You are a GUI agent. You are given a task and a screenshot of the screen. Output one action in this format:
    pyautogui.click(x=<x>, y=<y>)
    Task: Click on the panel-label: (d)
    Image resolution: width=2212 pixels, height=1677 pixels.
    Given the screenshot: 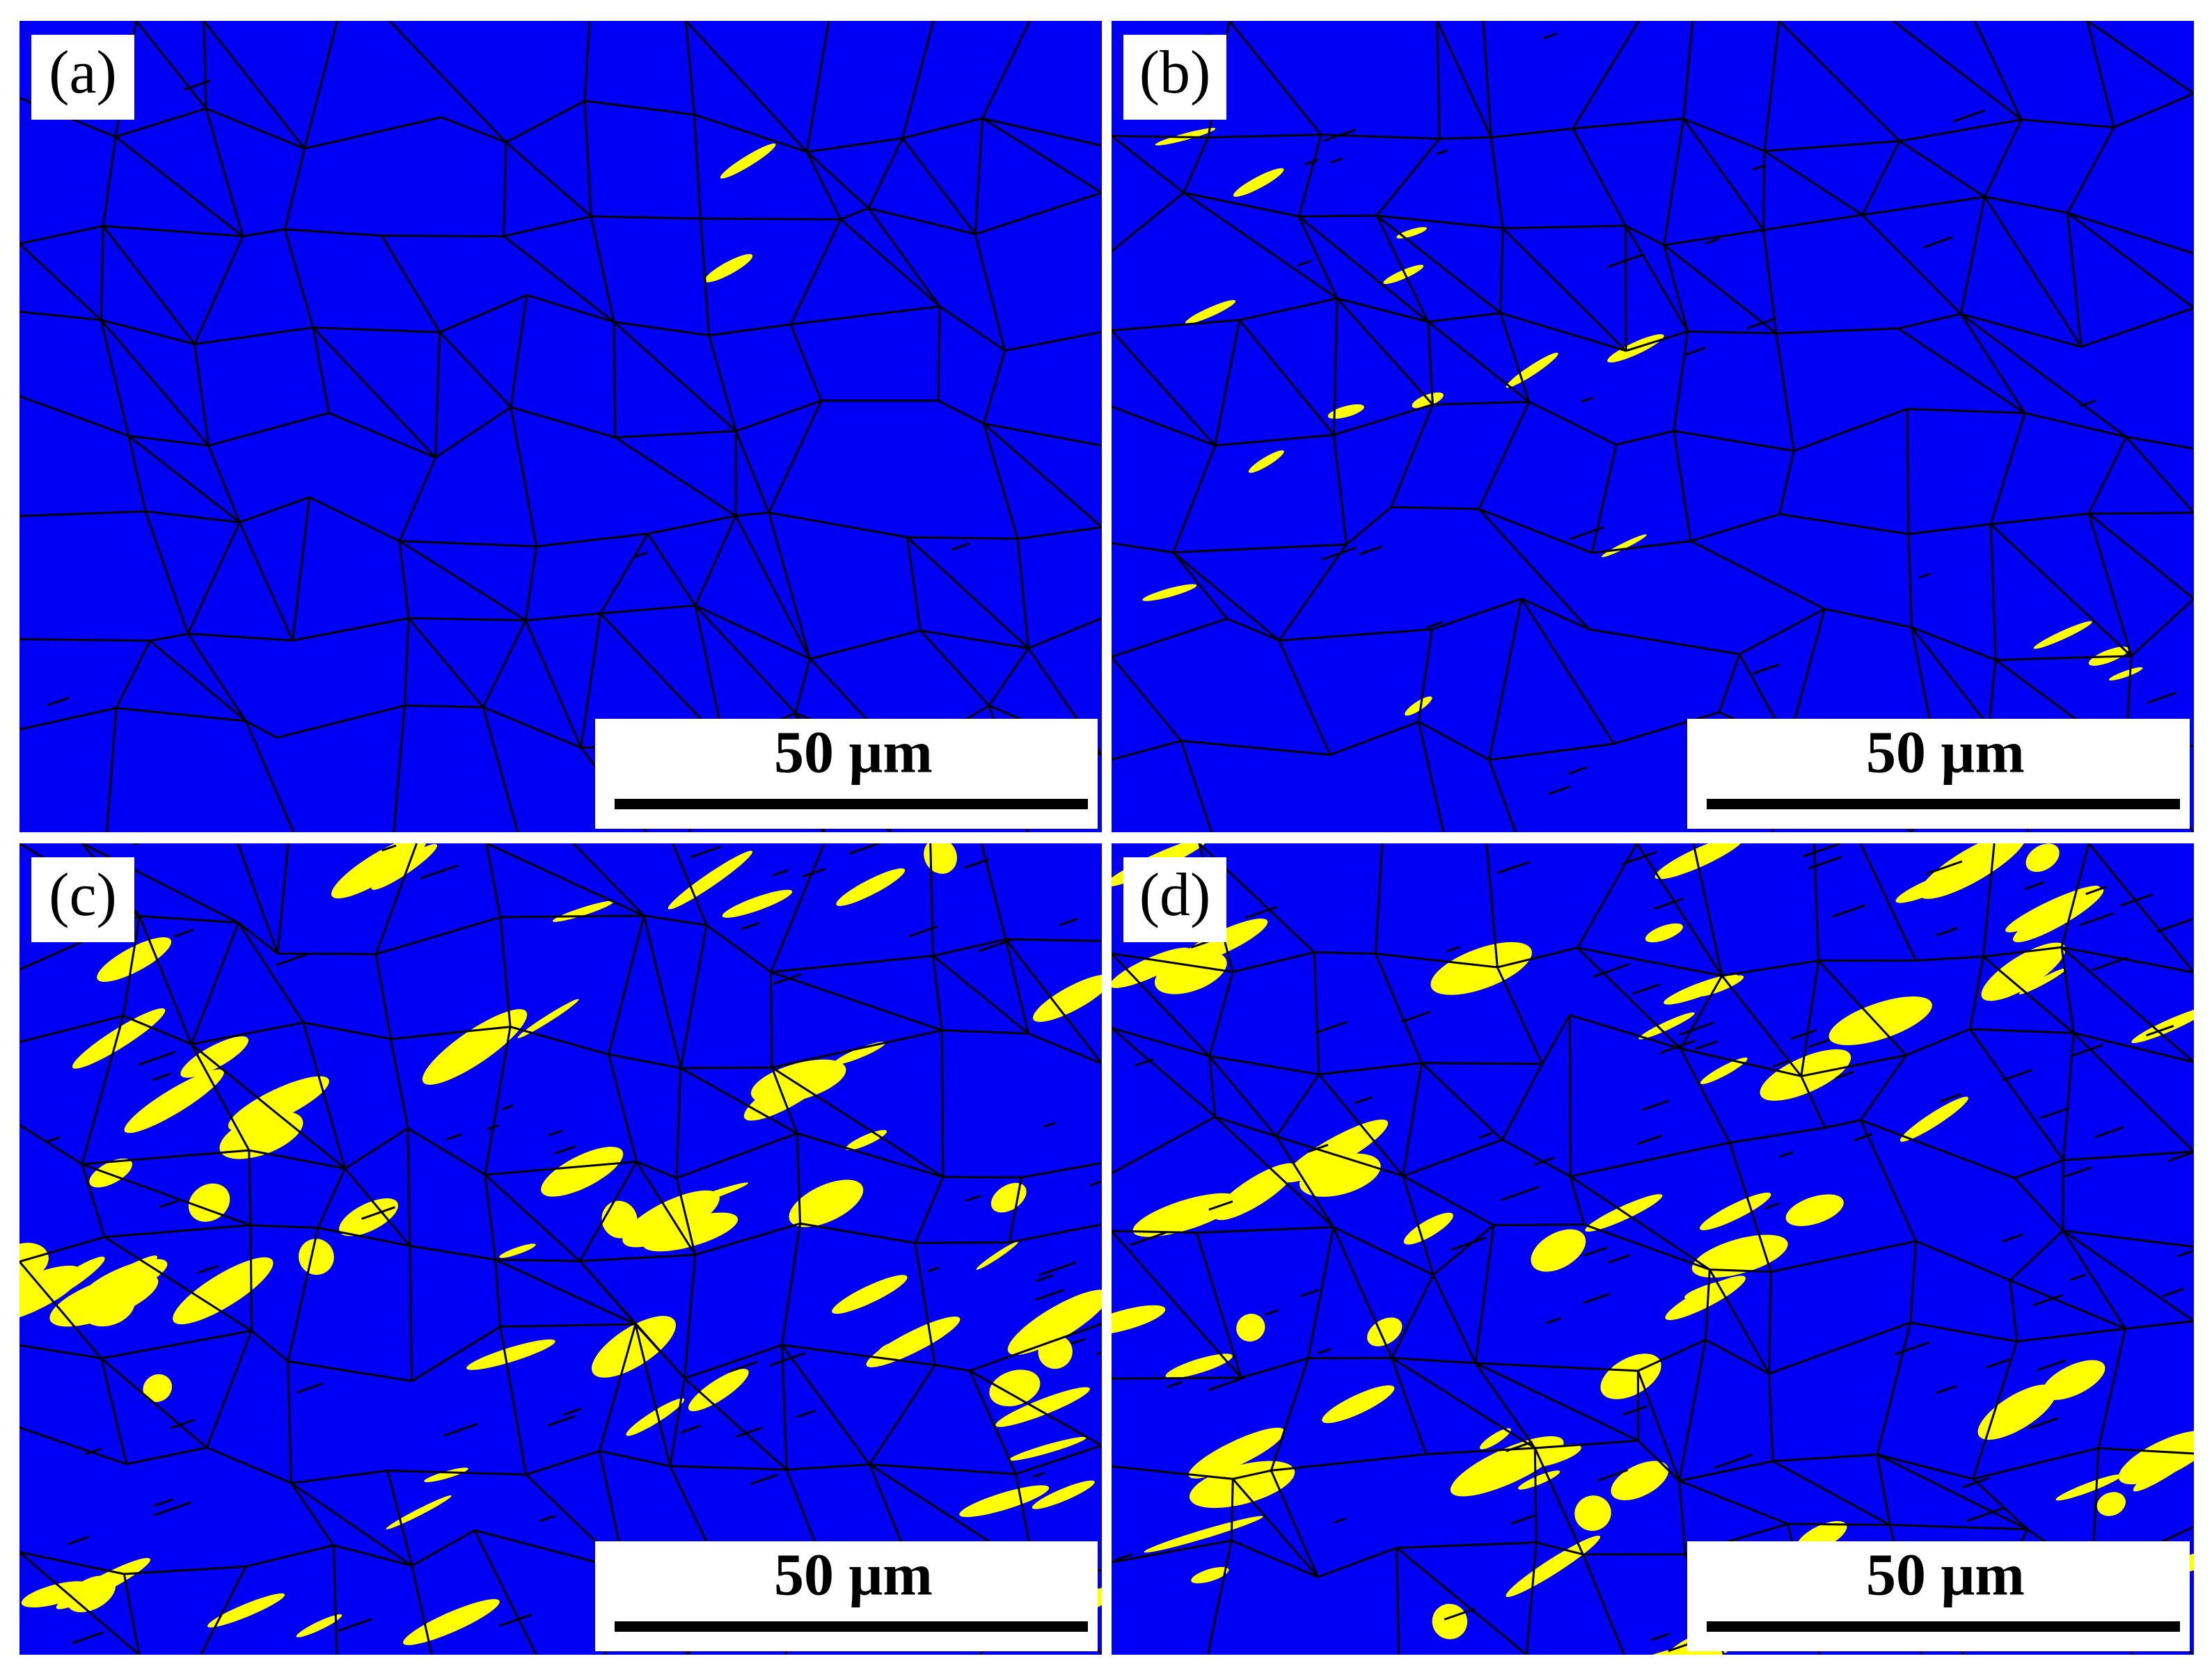 What is the action you would take?
    pyautogui.click(x=1175, y=895)
    